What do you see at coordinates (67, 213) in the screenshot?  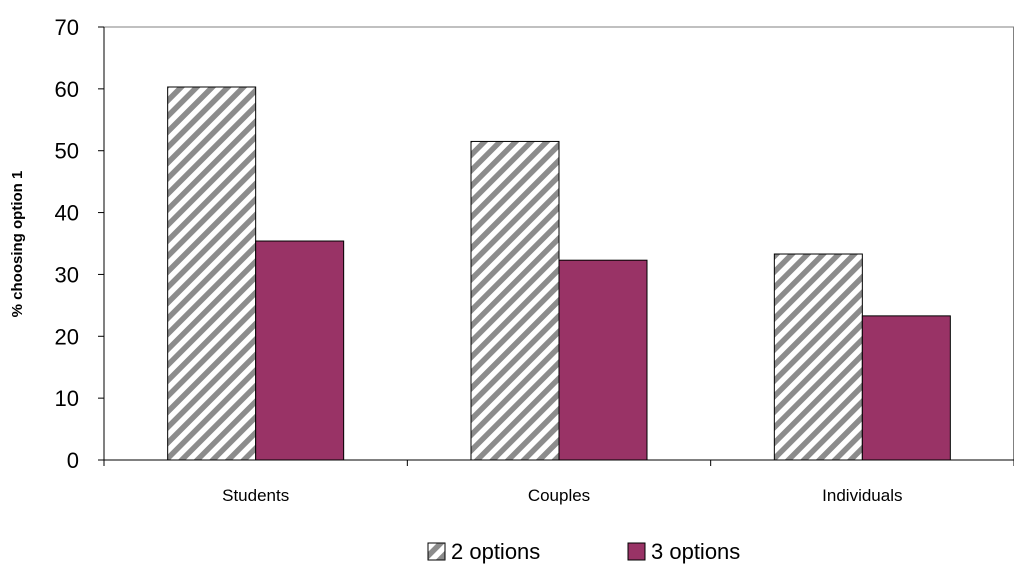 I see `y-tick-label: 40` at bounding box center [67, 213].